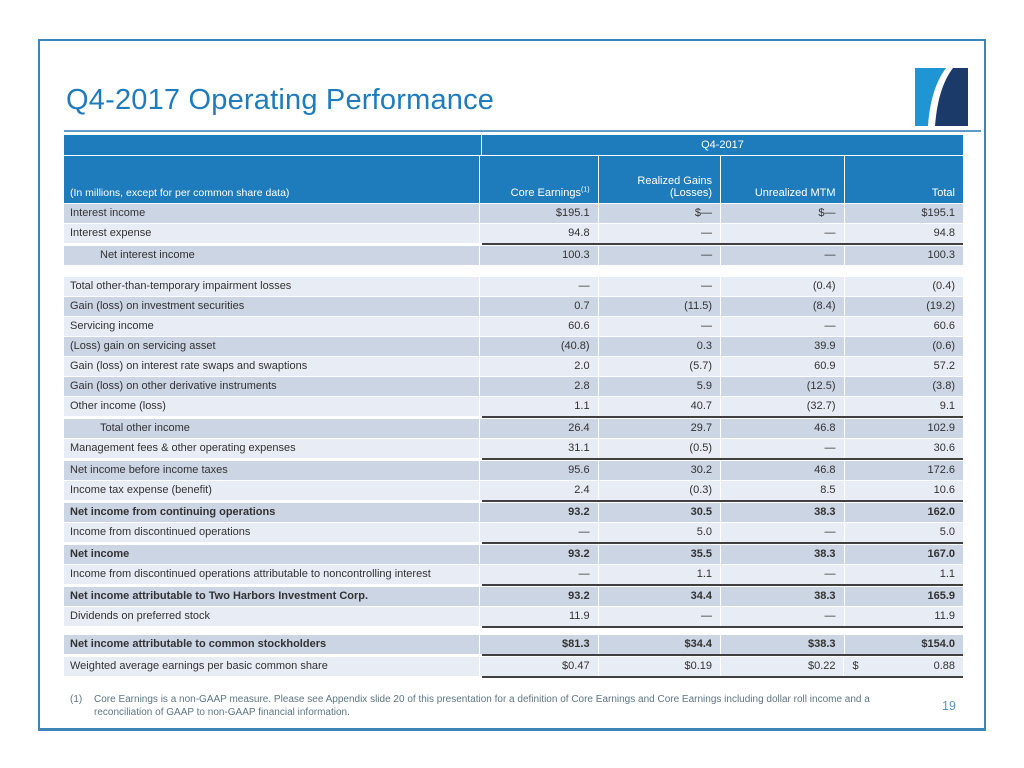 Image resolution: width=1024 pixels, height=768 pixels. What do you see at coordinates (782, 306) in the screenshot?
I see `cell-value: (8.4)` at bounding box center [782, 306].